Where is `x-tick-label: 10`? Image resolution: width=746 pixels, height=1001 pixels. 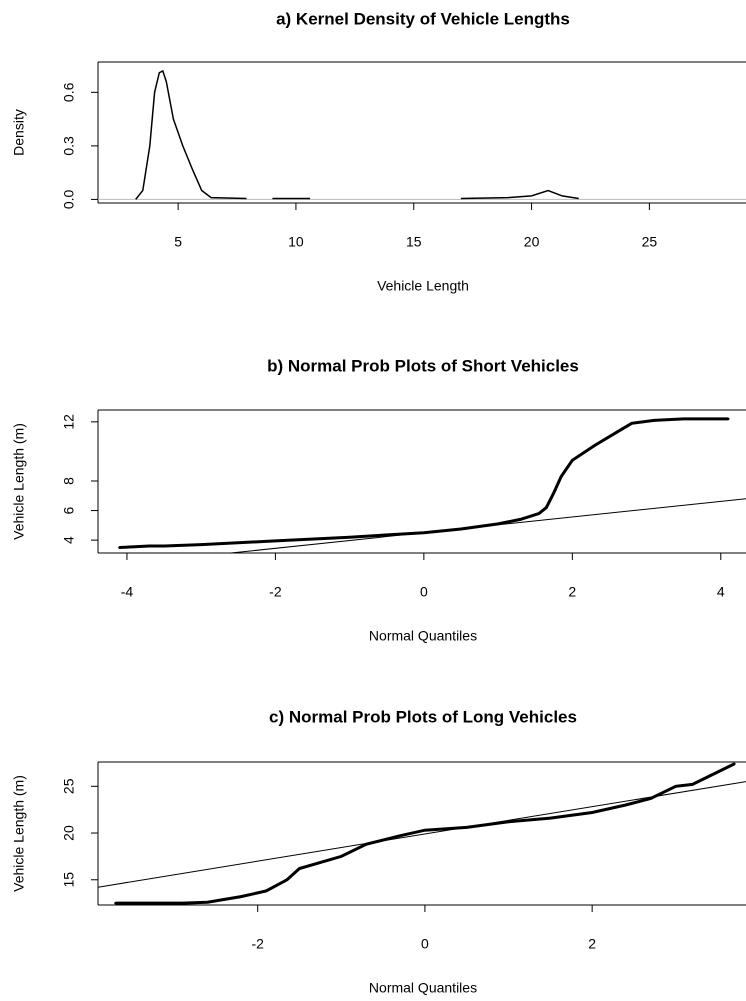
x-tick-label: 10 is located at coordinates (296, 242).